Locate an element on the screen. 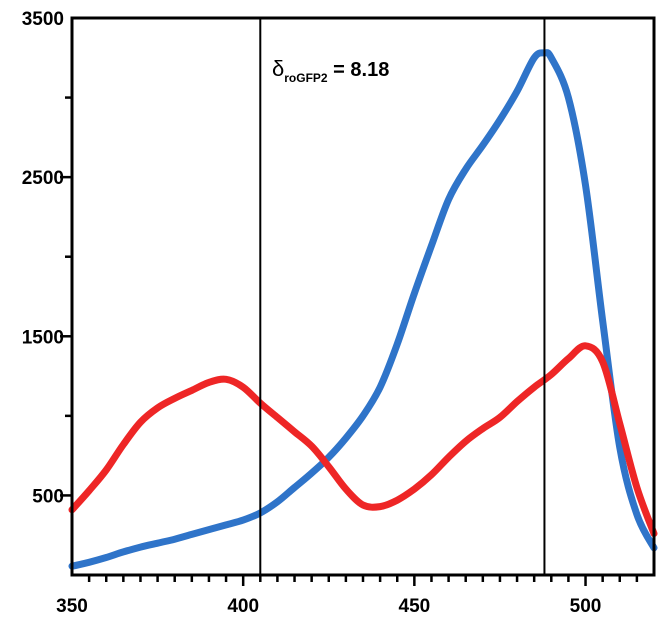  x-tick-label: 500 is located at coordinates (586, 606).